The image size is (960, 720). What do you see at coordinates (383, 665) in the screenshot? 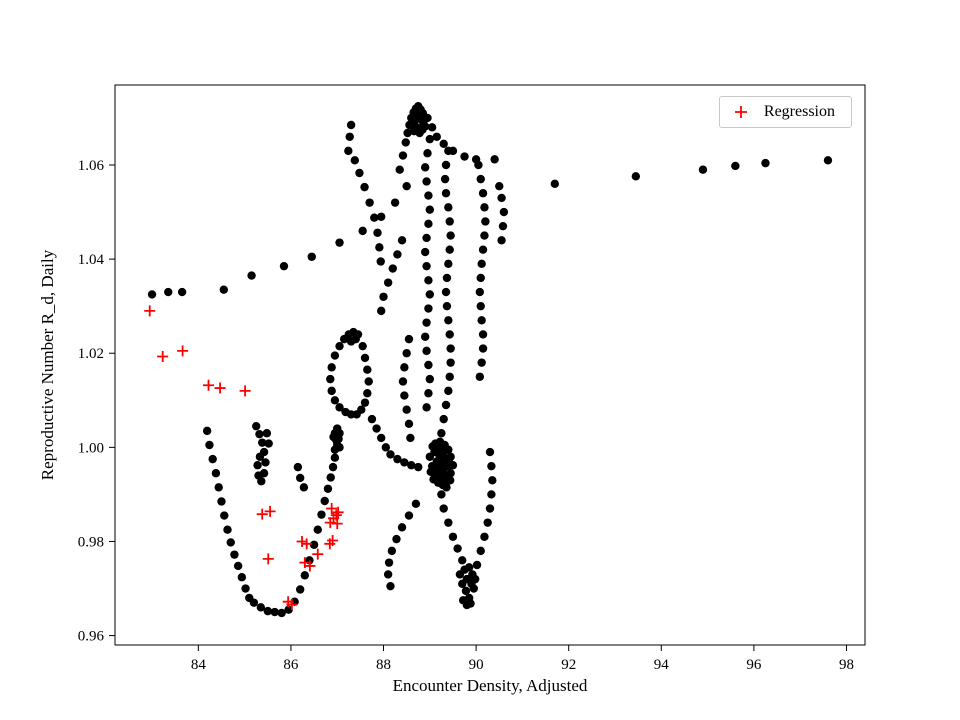
I see `svg-text: 88` at bounding box center [383, 665].